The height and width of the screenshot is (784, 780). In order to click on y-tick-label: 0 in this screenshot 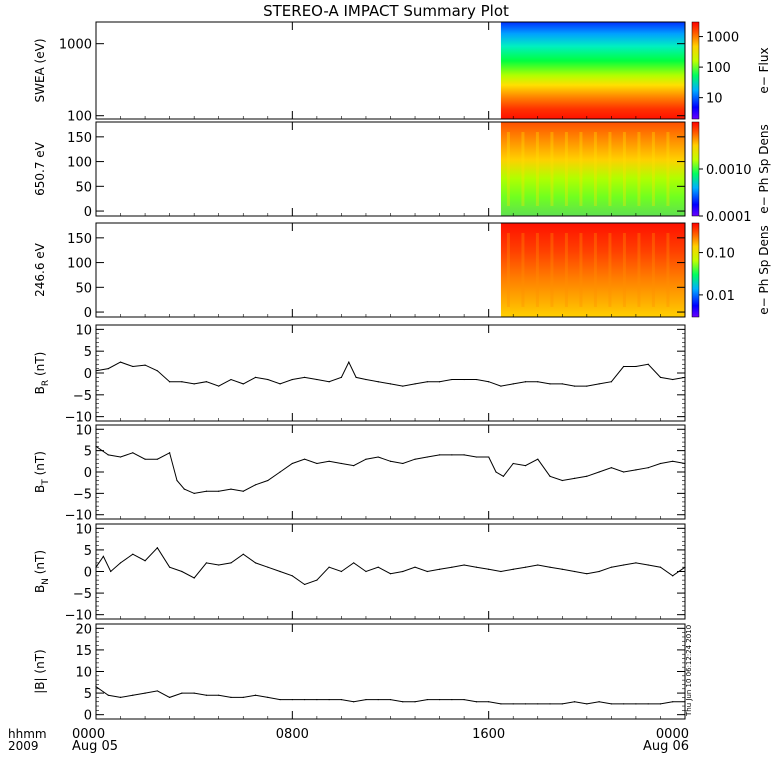, I will do `click(88, 573)`.